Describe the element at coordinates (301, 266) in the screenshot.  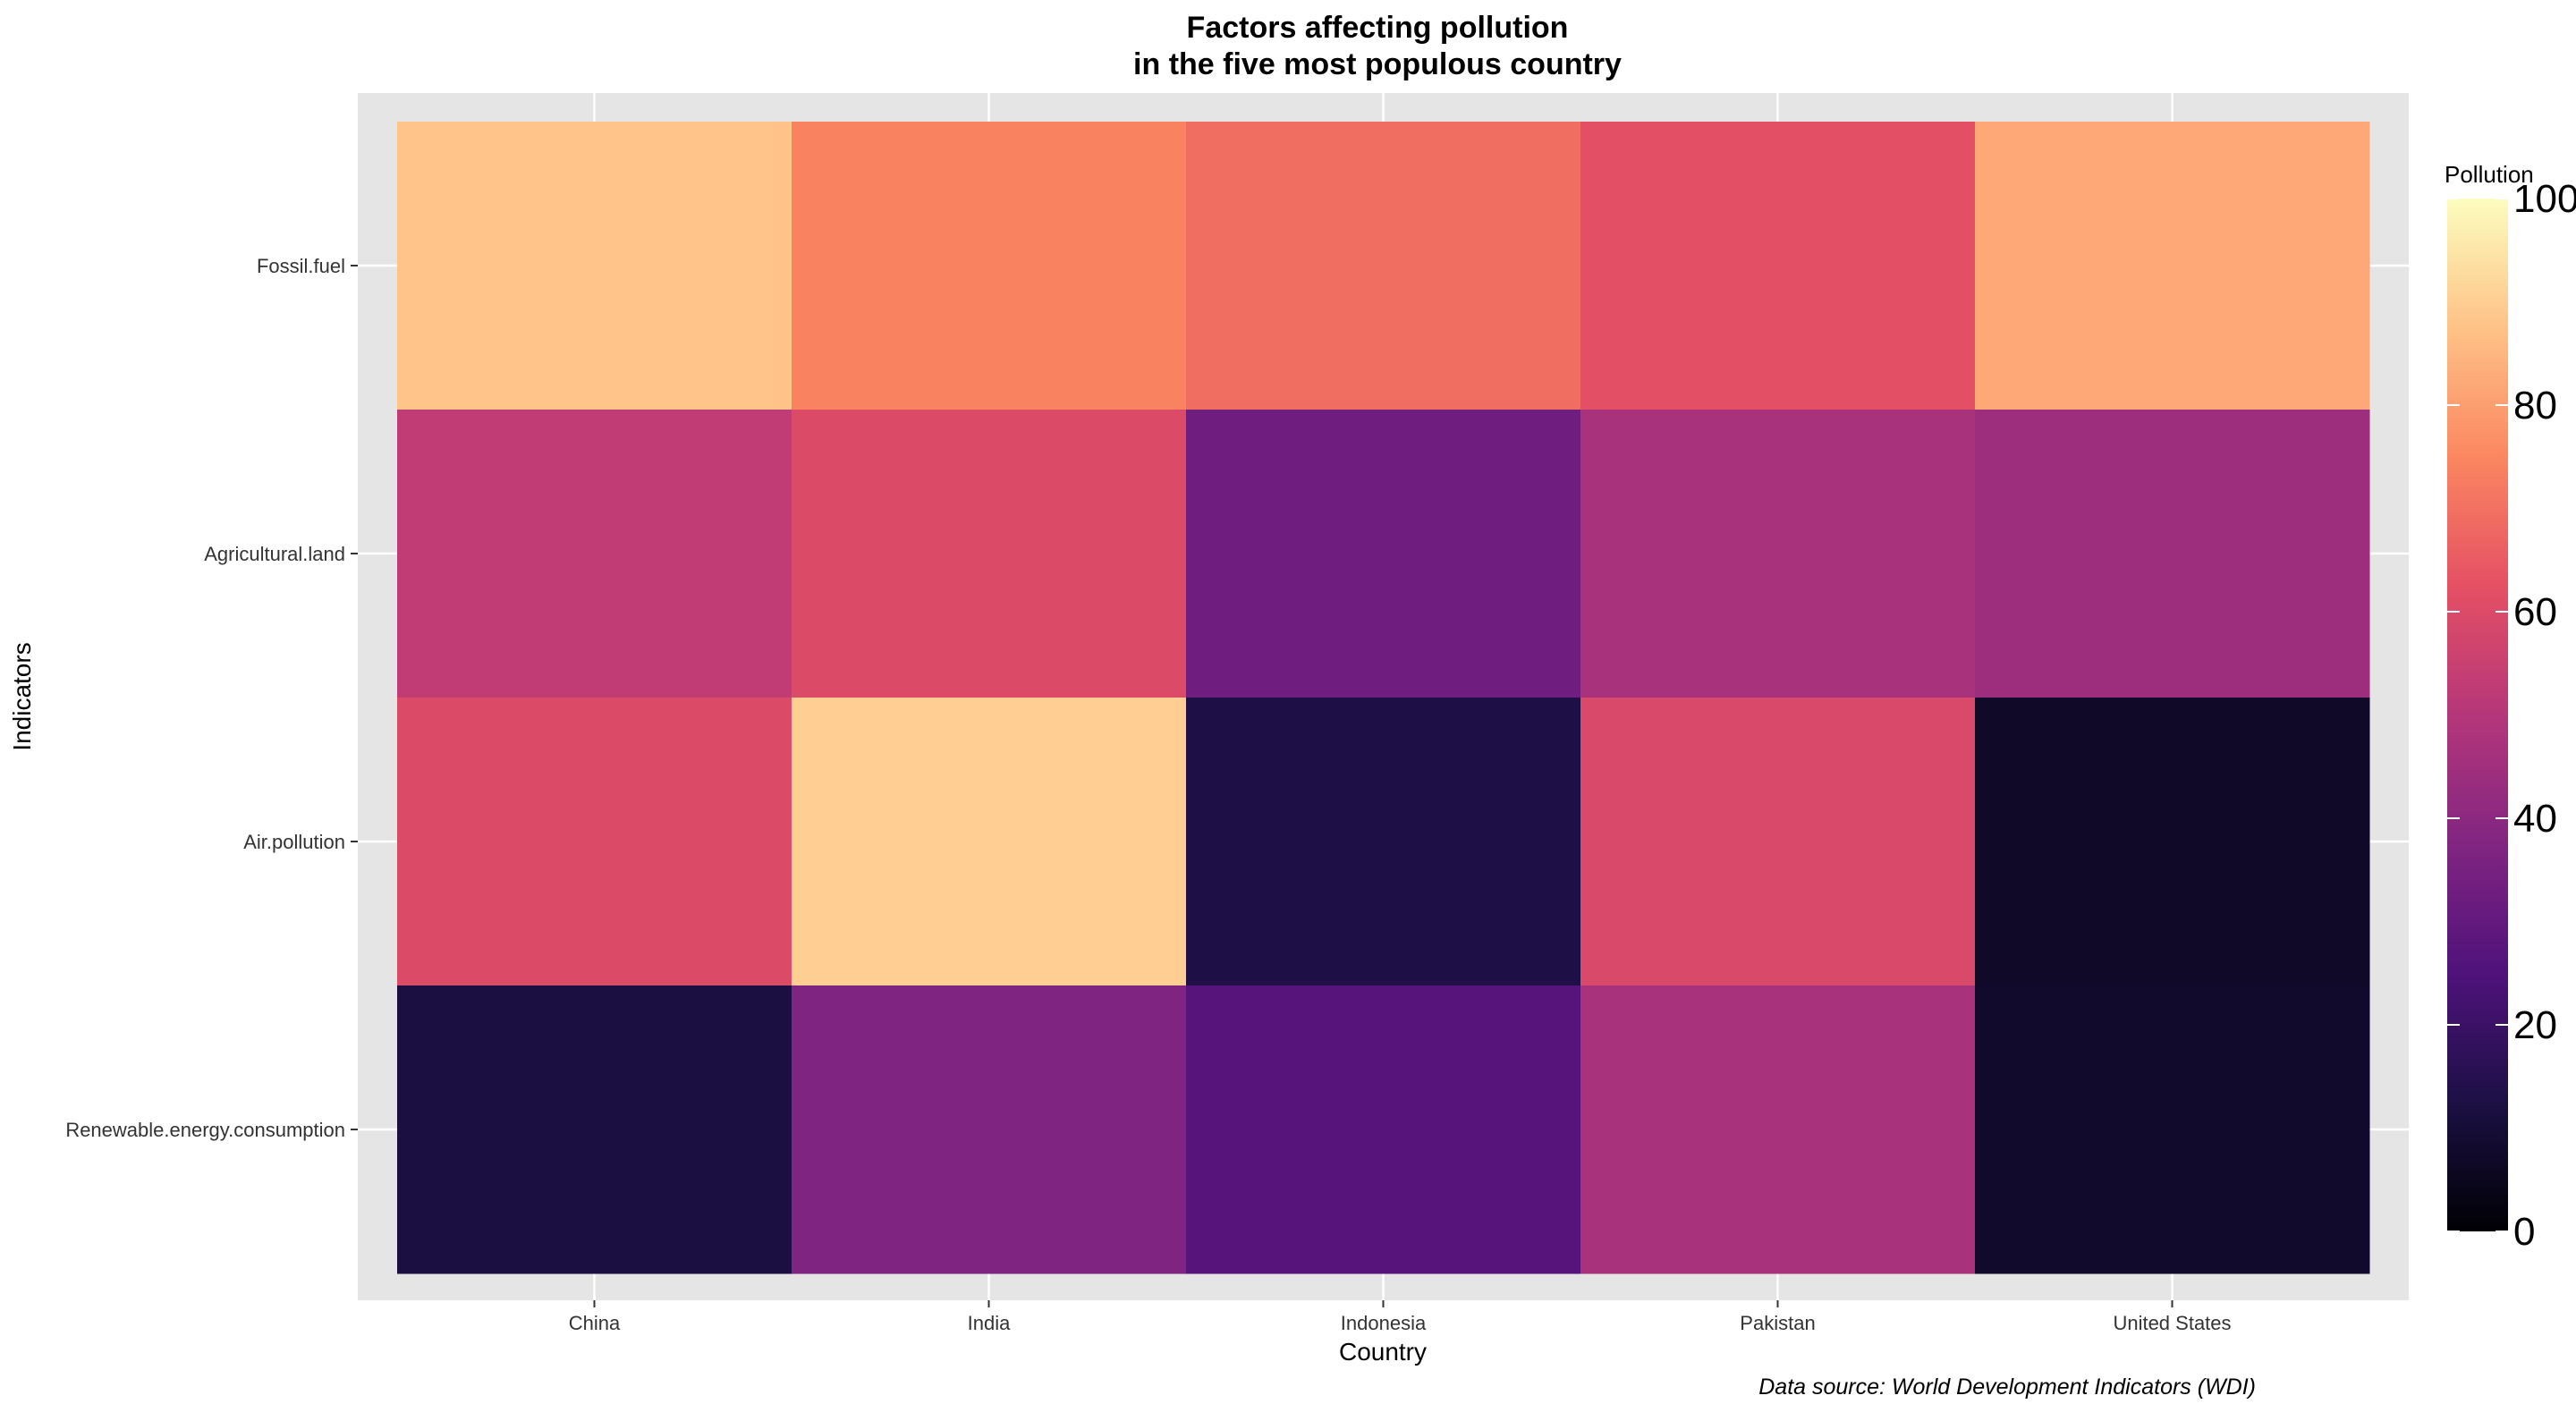
I see `y-tick-label: Fossil.fuel` at that location.